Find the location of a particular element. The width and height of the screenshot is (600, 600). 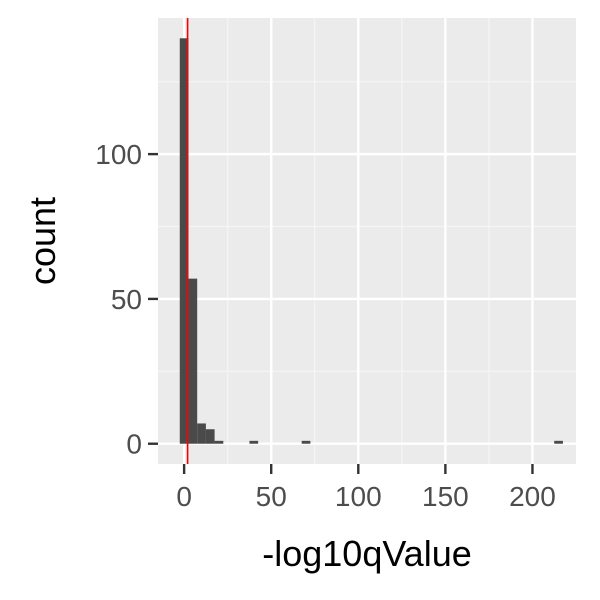

x-axis: 0 50 100 150 200 is located at coordinates (366, 488).